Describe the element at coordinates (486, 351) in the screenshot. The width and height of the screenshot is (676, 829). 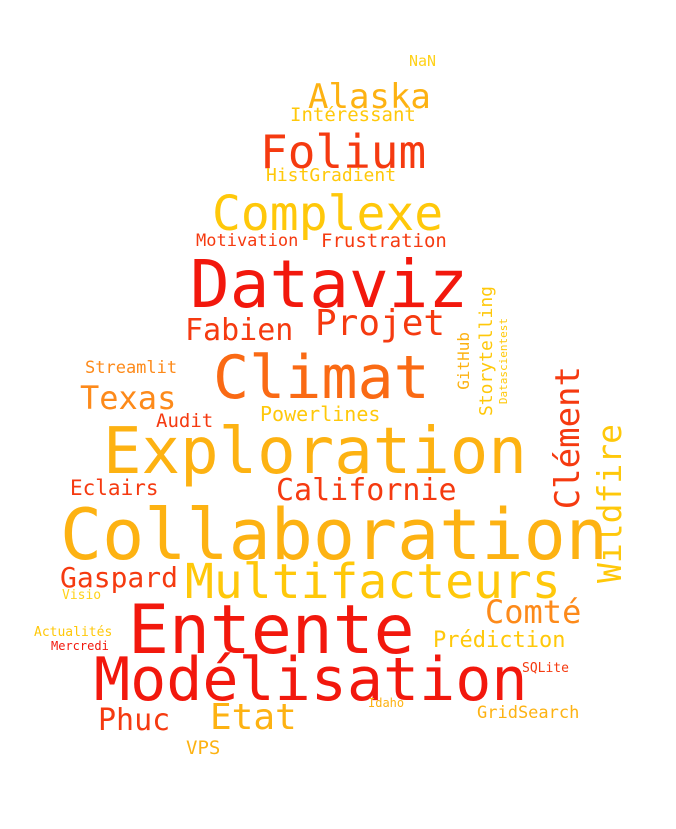
I see `word-storytelling: Storytelling` at that location.